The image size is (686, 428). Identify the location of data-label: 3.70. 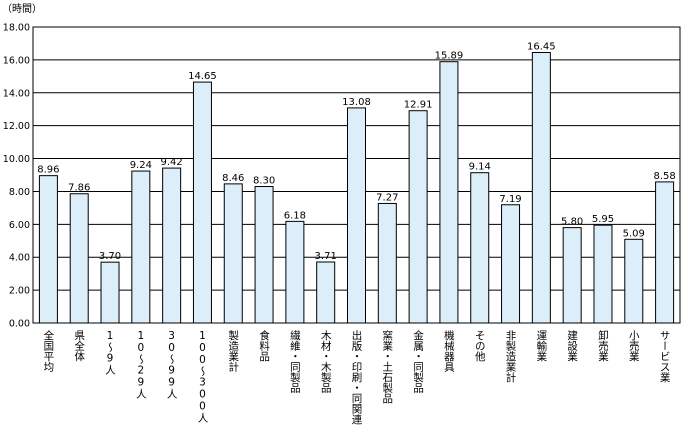
(110, 256).